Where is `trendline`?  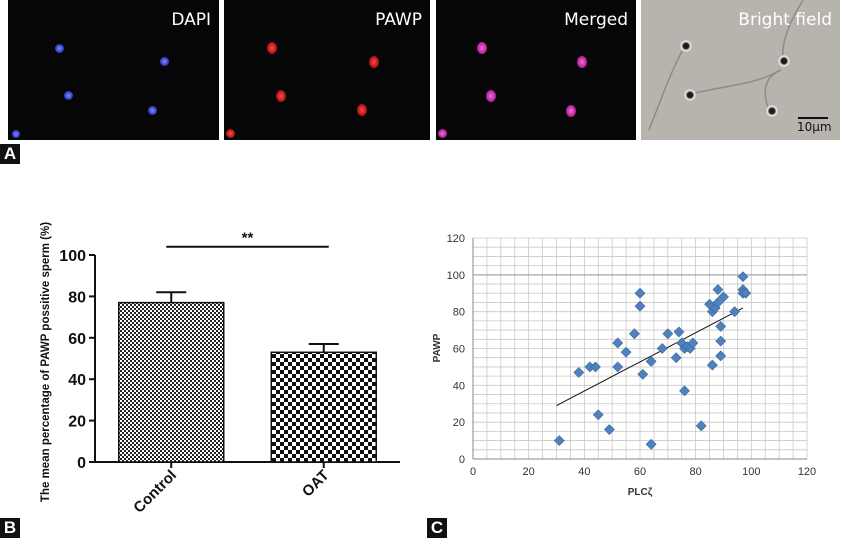 trendline is located at coordinates (650, 357).